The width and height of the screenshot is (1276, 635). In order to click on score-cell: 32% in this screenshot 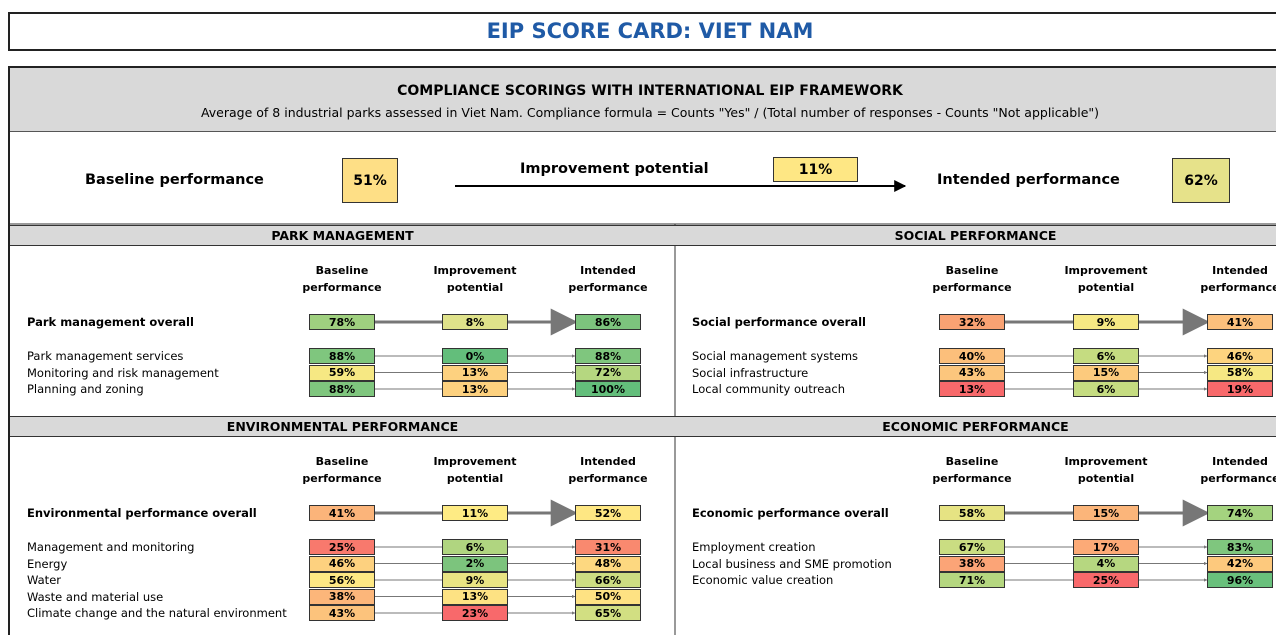, I will do `click(972, 322)`.